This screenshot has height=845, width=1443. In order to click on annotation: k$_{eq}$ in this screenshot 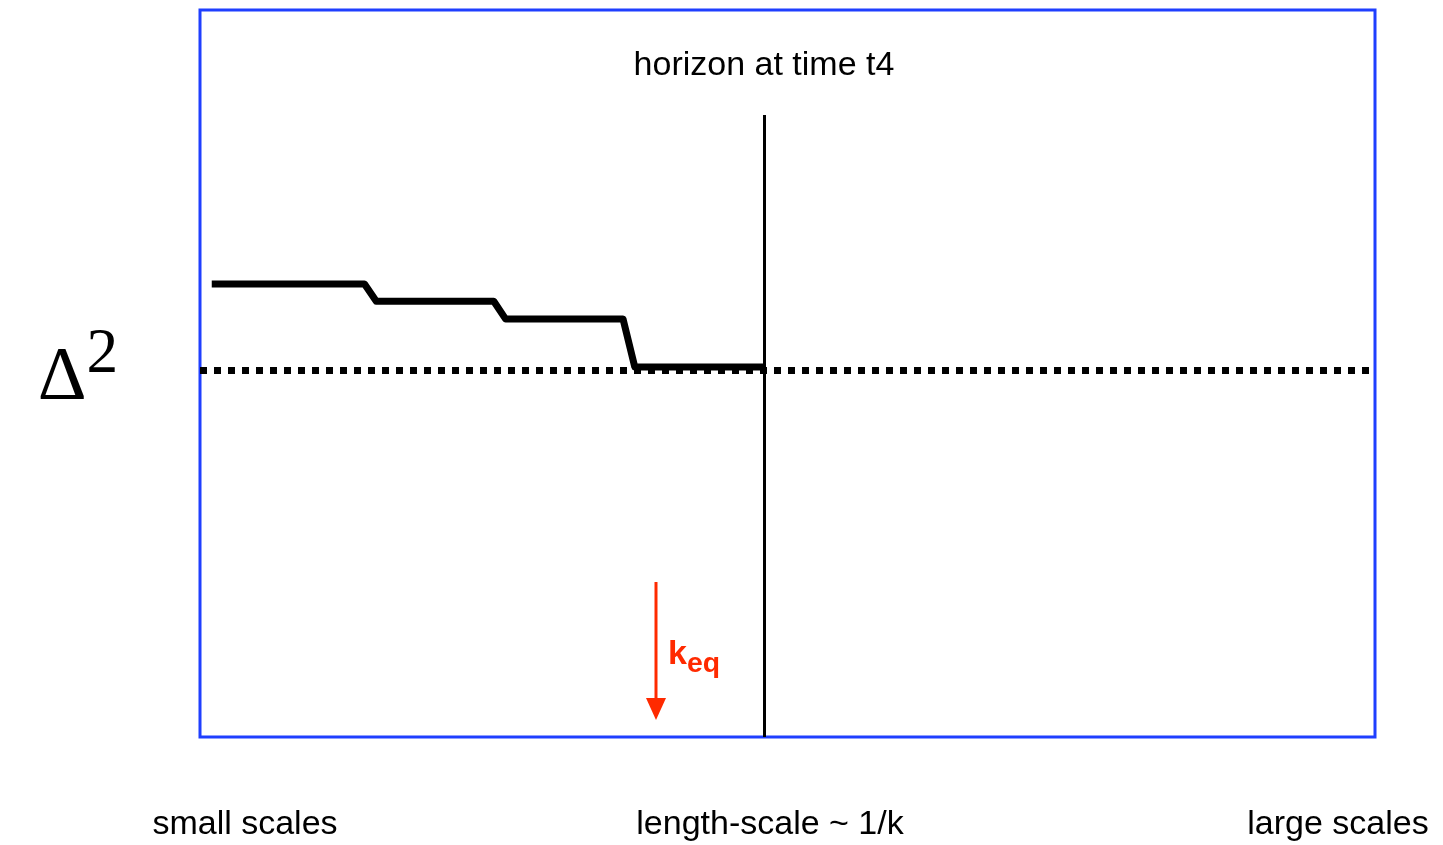, I will do `click(694, 656)`.